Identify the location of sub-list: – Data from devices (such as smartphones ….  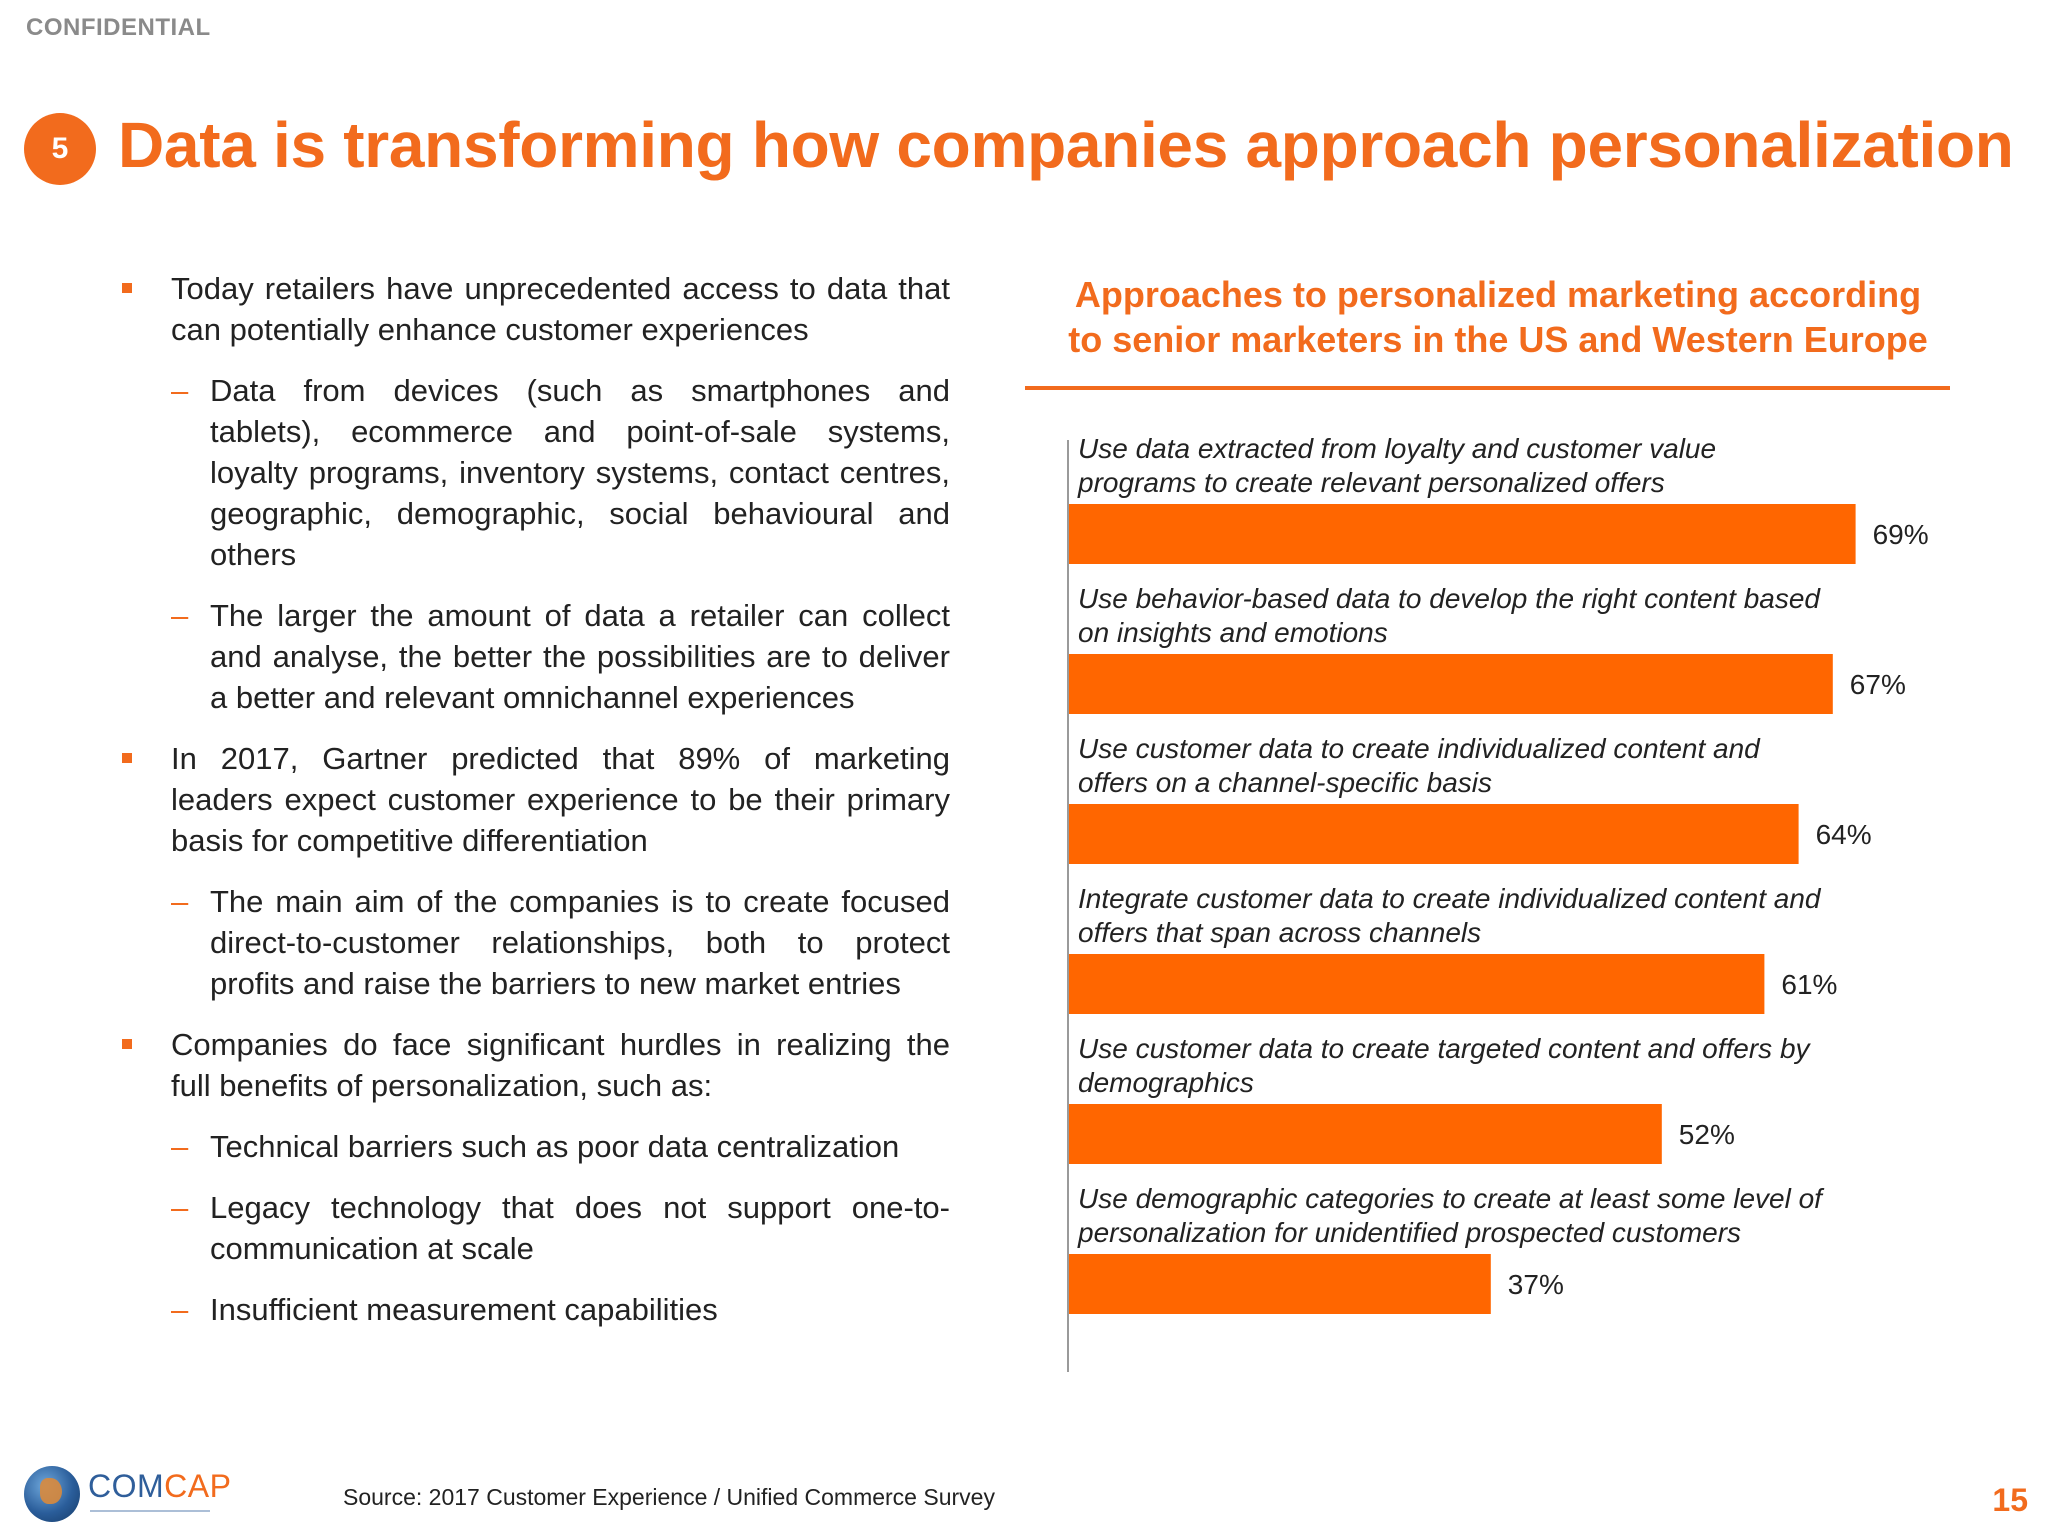
(560, 544).